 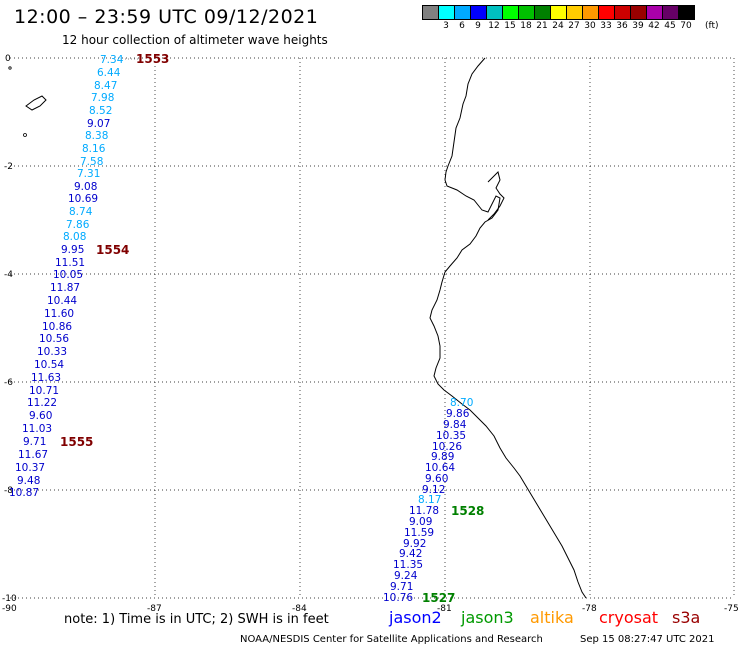 I want to click on x-axis: -90 -87 -84 -81 -78 -75, so click(x=370, y=609).